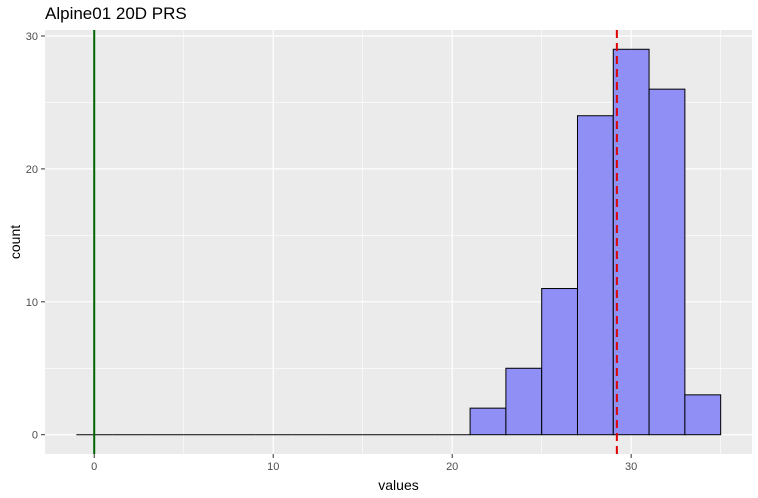  What do you see at coordinates (32, 37) in the screenshot?
I see `y-tick-label: 30` at bounding box center [32, 37].